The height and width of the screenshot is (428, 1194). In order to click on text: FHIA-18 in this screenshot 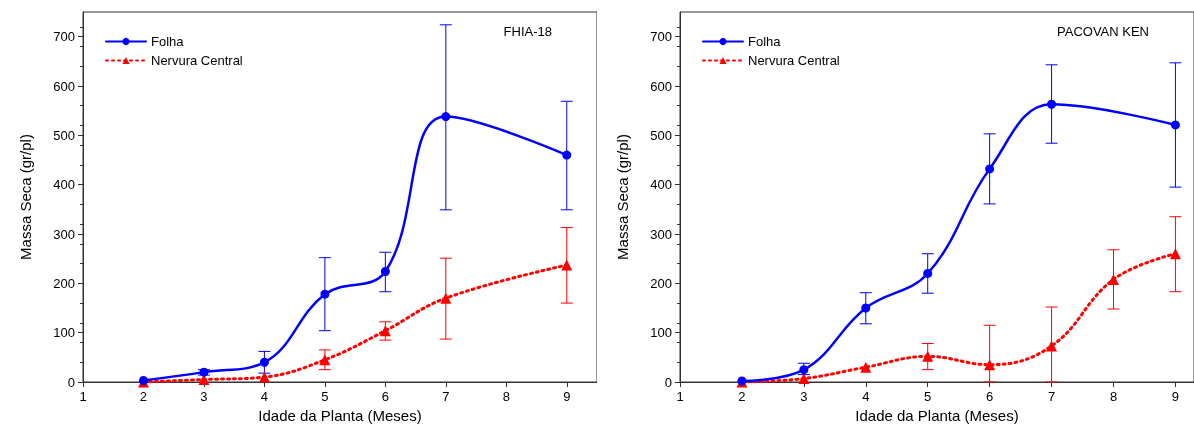, I will do `click(528, 31)`.